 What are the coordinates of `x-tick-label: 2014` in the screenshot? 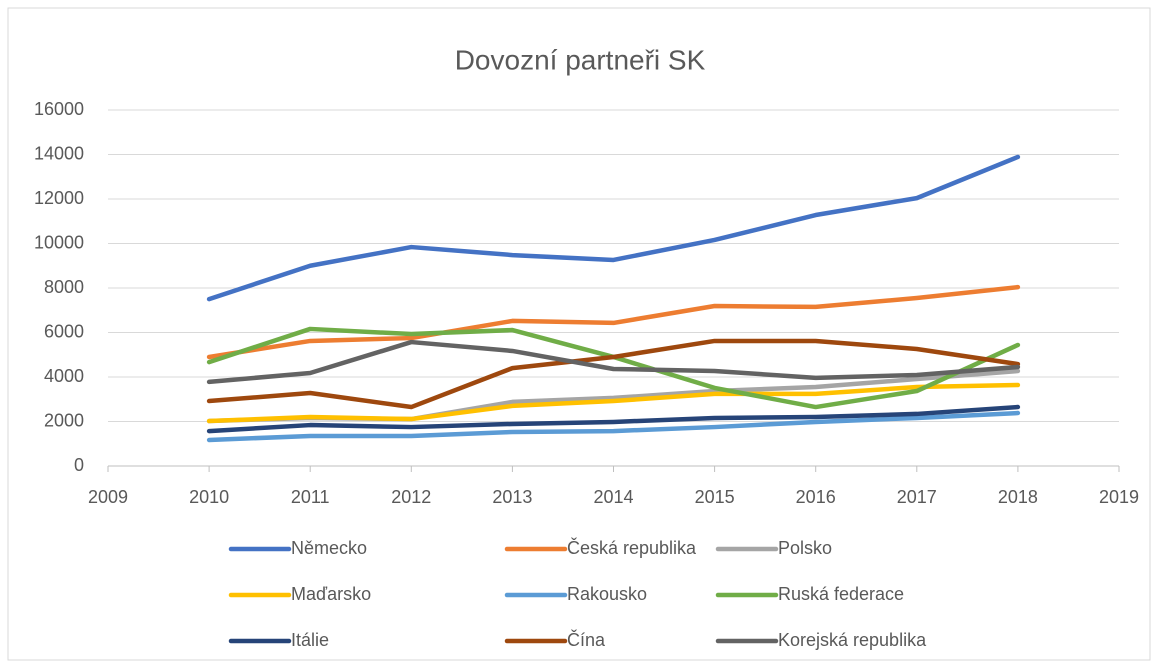 It's located at (613, 497).